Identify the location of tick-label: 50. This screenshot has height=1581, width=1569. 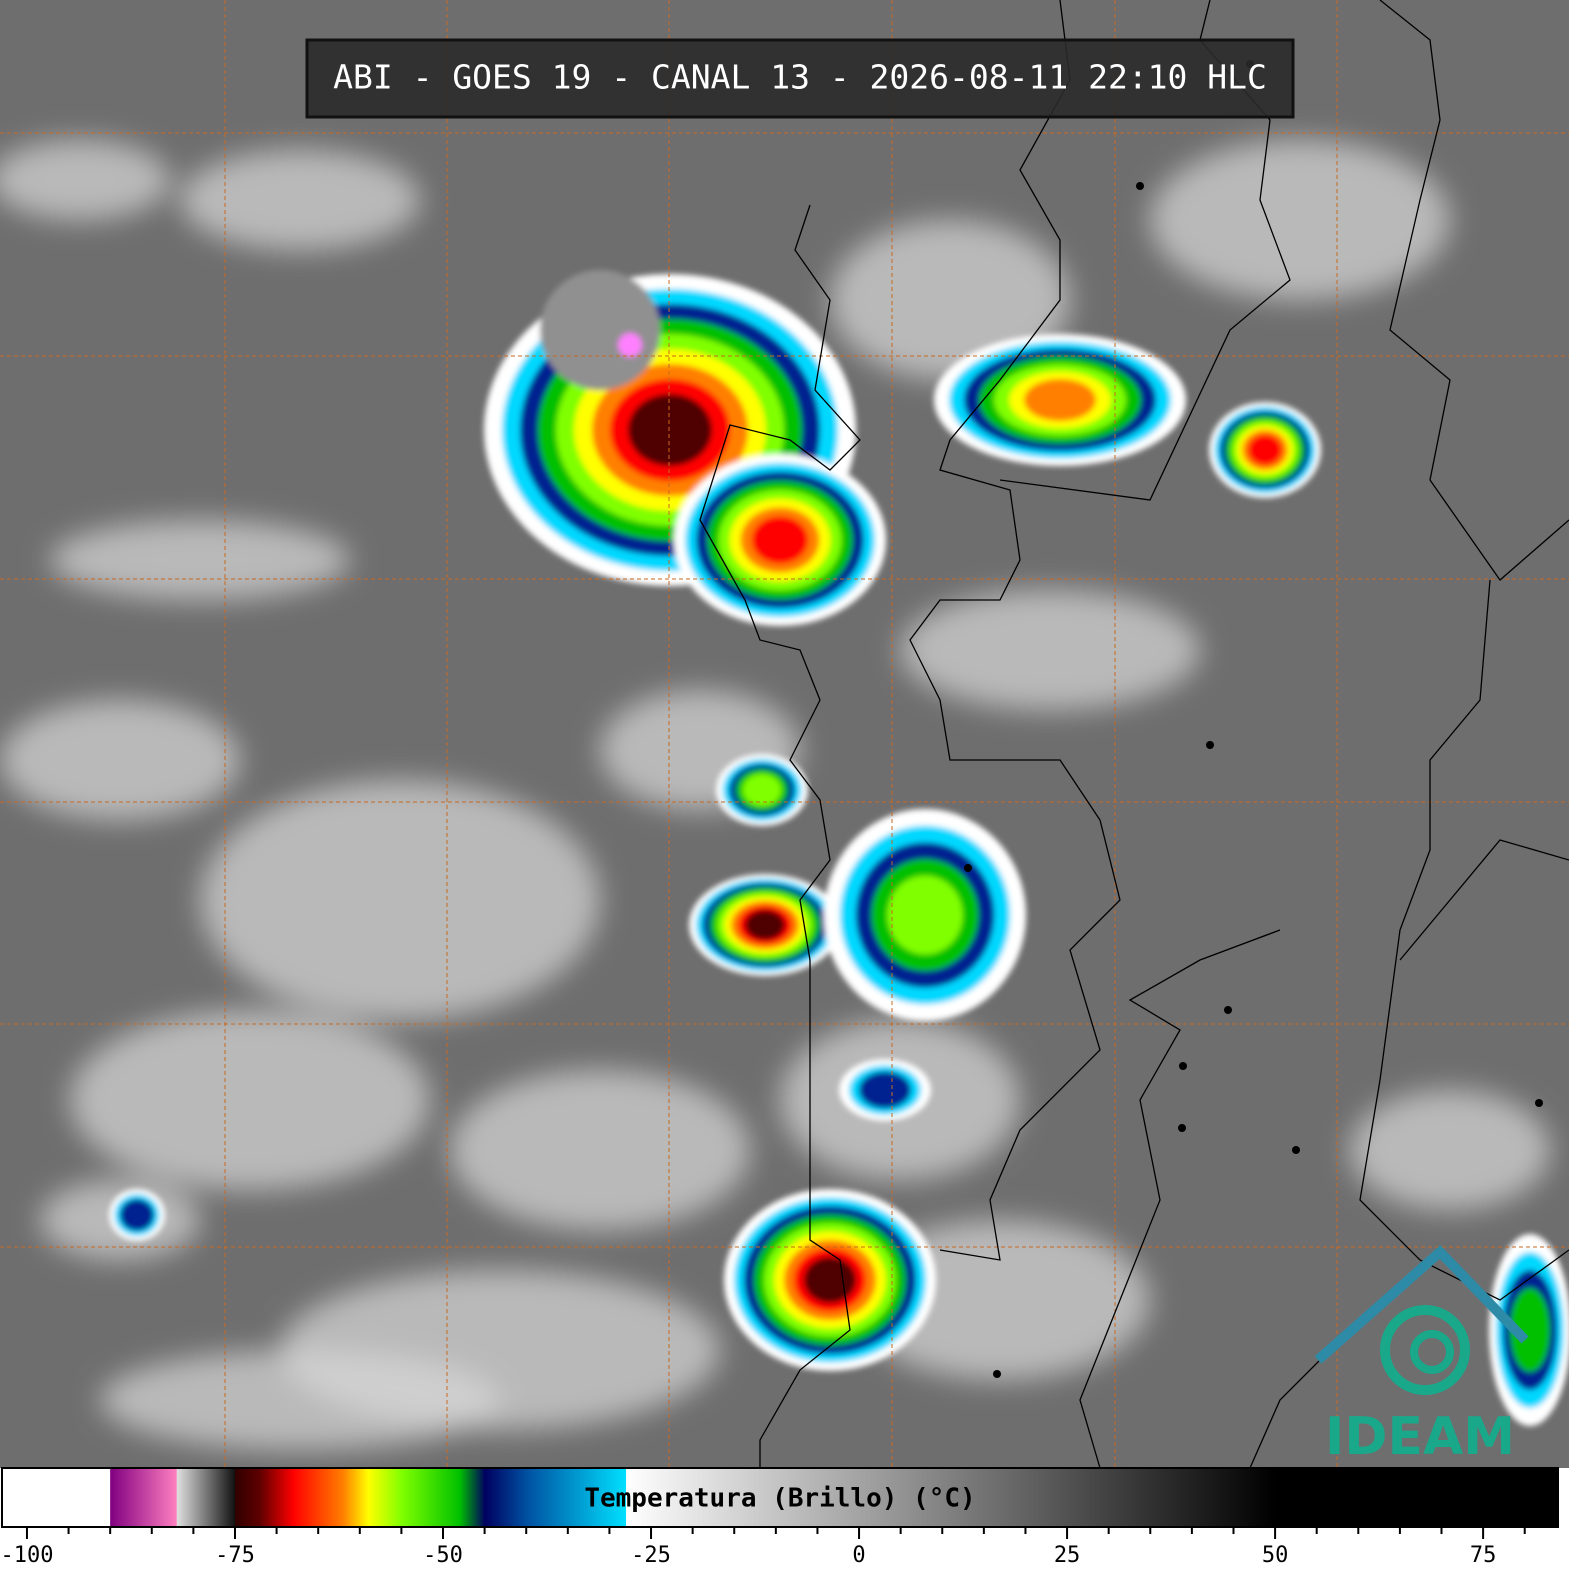
(1275, 1555).